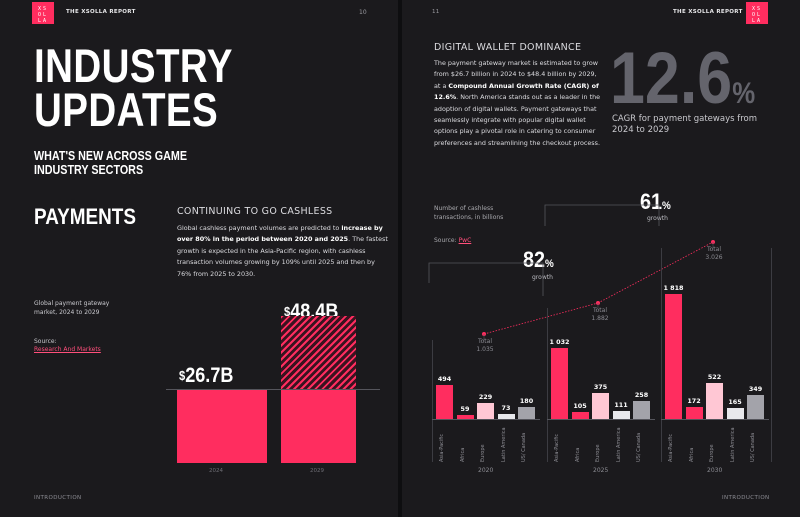 This screenshot has width=800, height=517. I want to click on page-title: INDUSTRY UPDATES, so click(133, 87).